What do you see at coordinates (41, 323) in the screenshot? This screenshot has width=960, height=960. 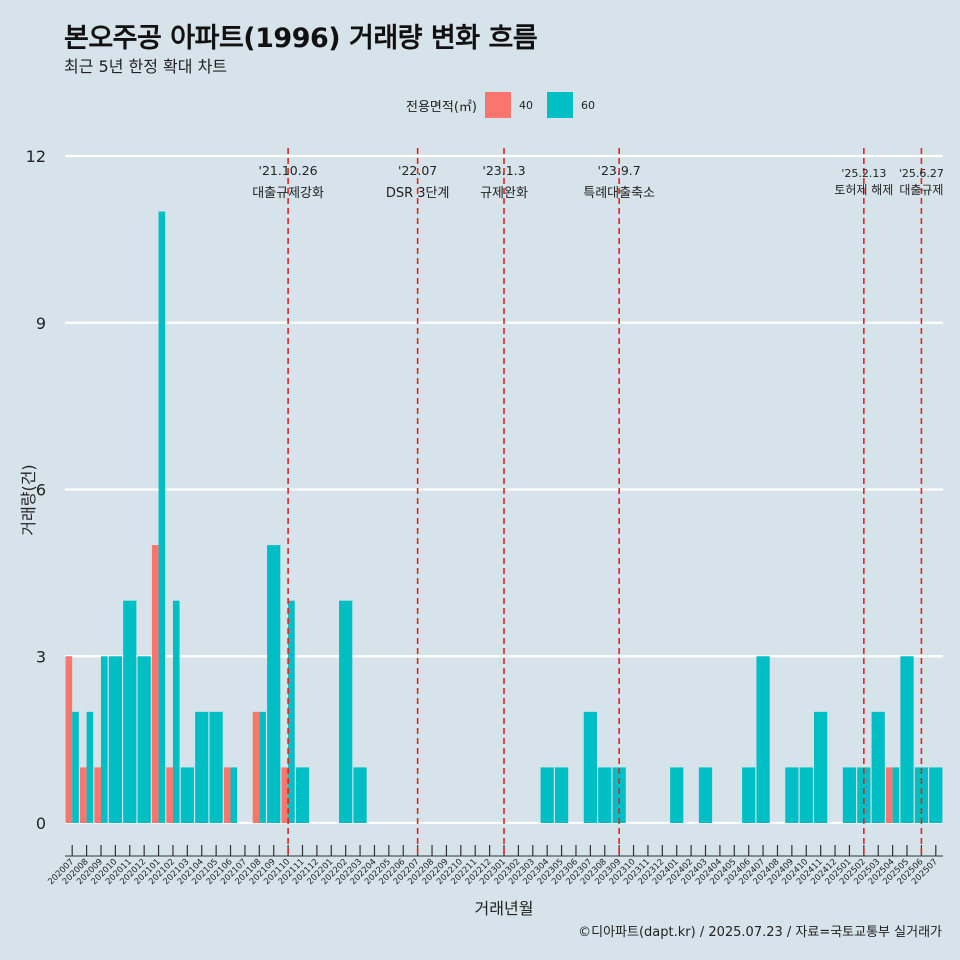 I see `y-tick-label: 9` at bounding box center [41, 323].